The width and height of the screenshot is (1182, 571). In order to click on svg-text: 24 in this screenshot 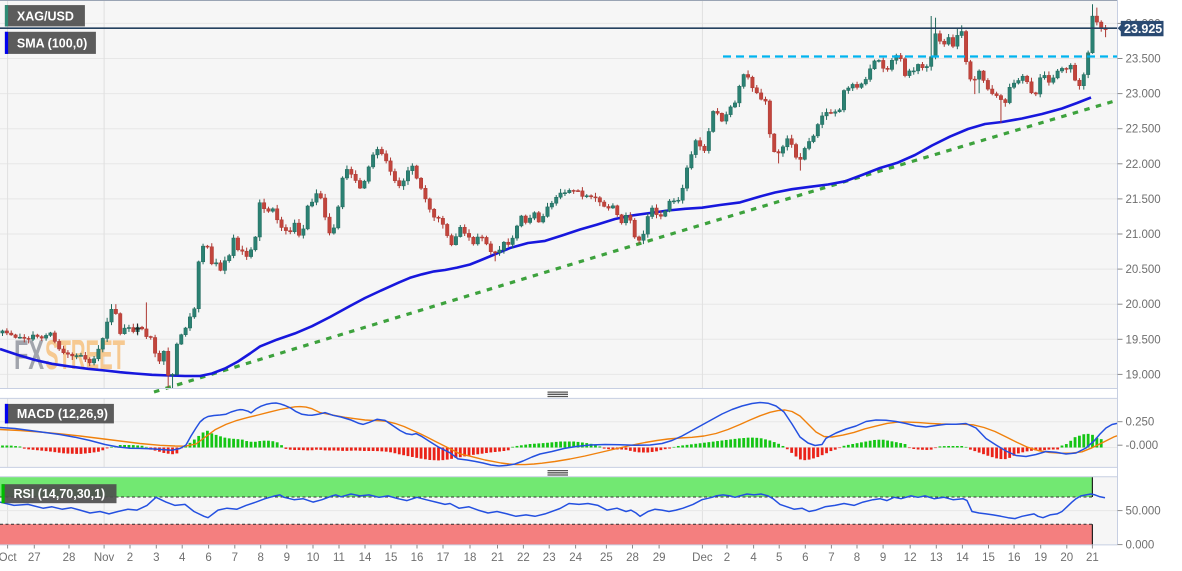, I will do `click(575, 558)`.